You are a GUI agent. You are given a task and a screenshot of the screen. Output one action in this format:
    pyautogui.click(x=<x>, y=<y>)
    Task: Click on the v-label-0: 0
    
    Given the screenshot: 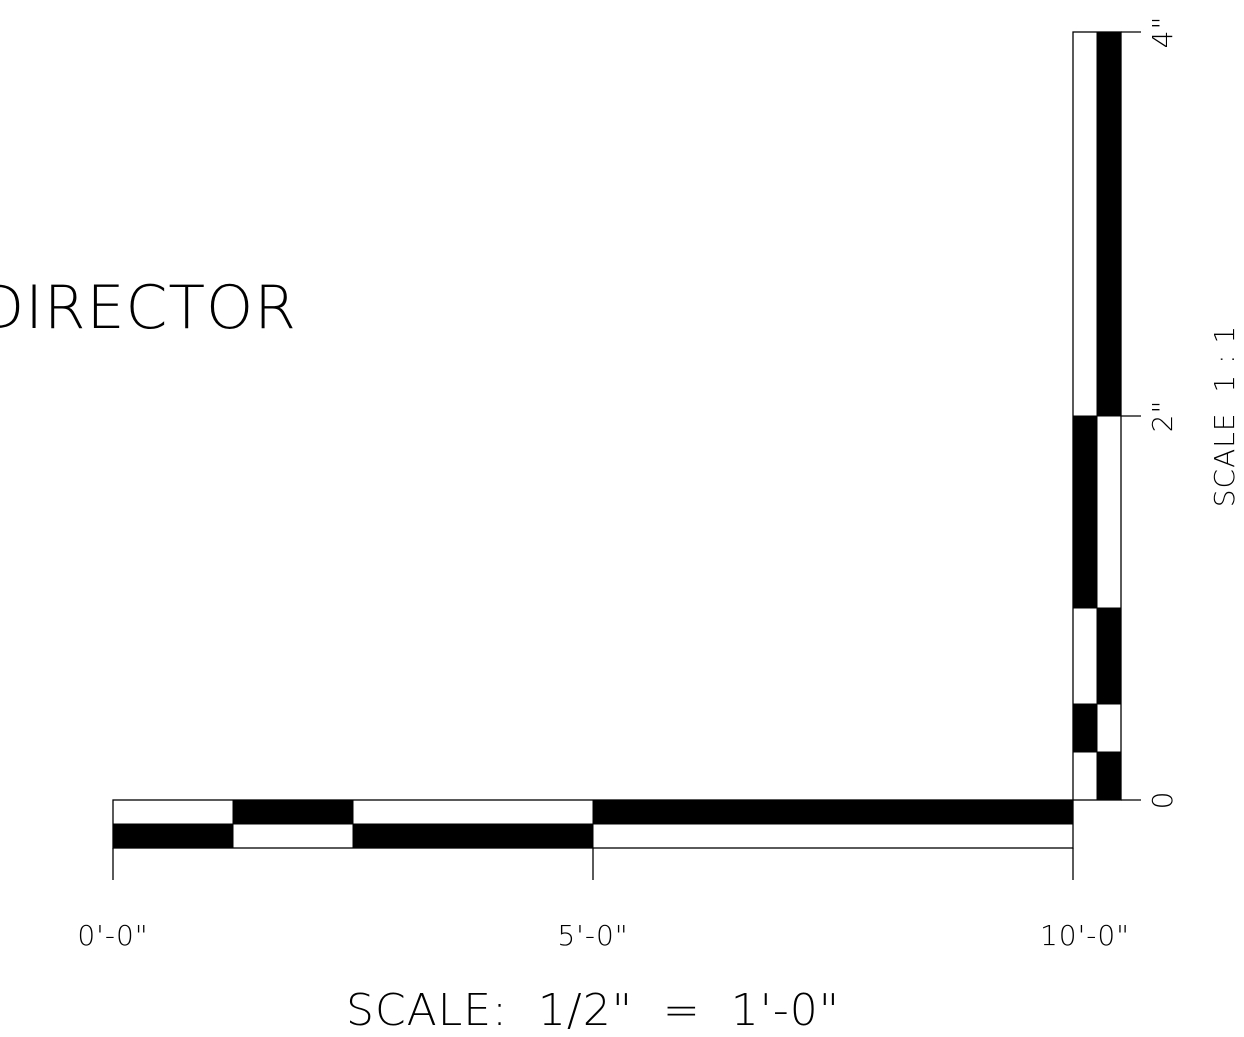 What is the action you would take?
    pyautogui.click(x=1162, y=800)
    